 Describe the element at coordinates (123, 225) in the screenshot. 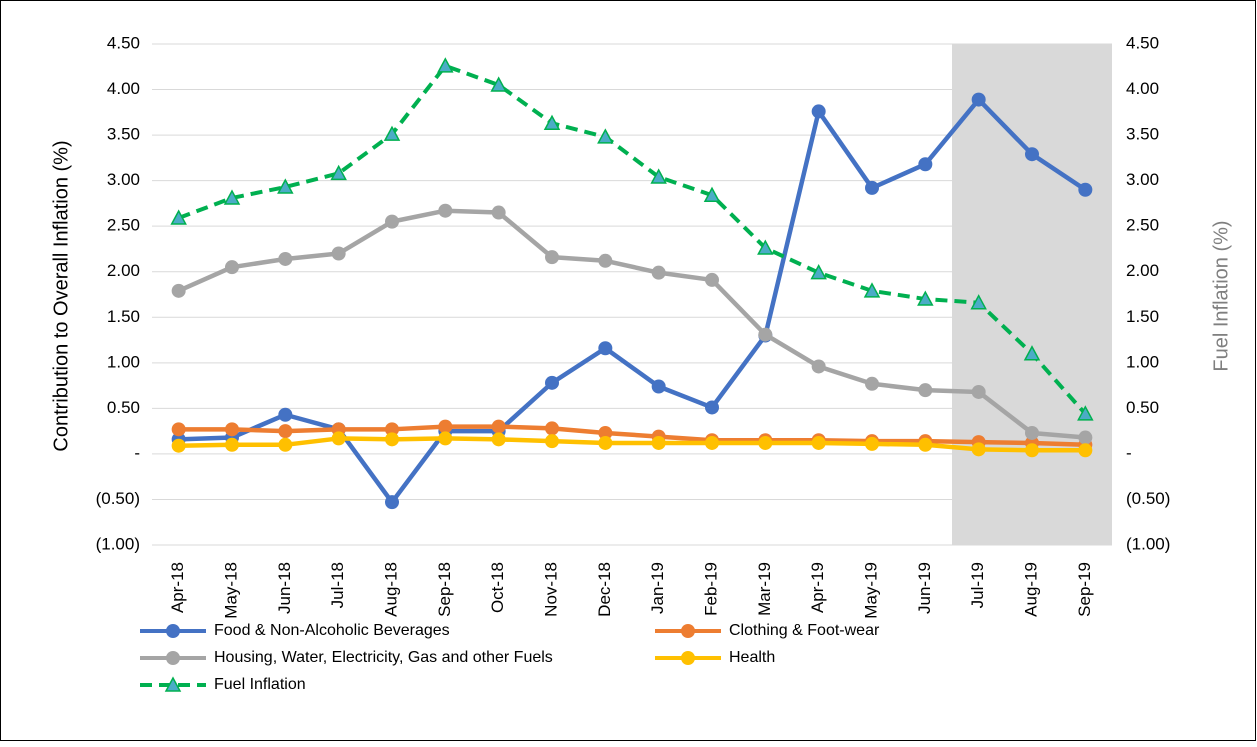

I see `y-tick-label: 2.50` at that location.